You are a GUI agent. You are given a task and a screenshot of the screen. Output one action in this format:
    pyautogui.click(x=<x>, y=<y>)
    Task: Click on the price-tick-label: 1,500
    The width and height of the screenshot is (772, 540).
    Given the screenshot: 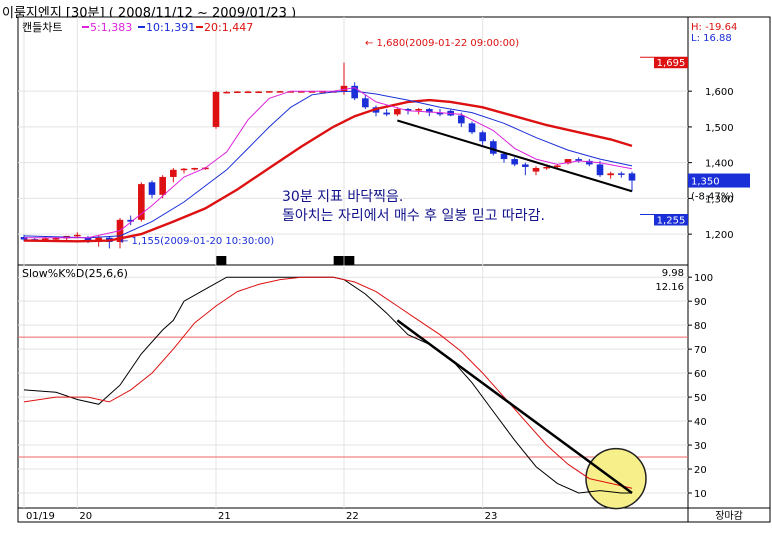 What is the action you would take?
    pyautogui.click(x=719, y=128)
    